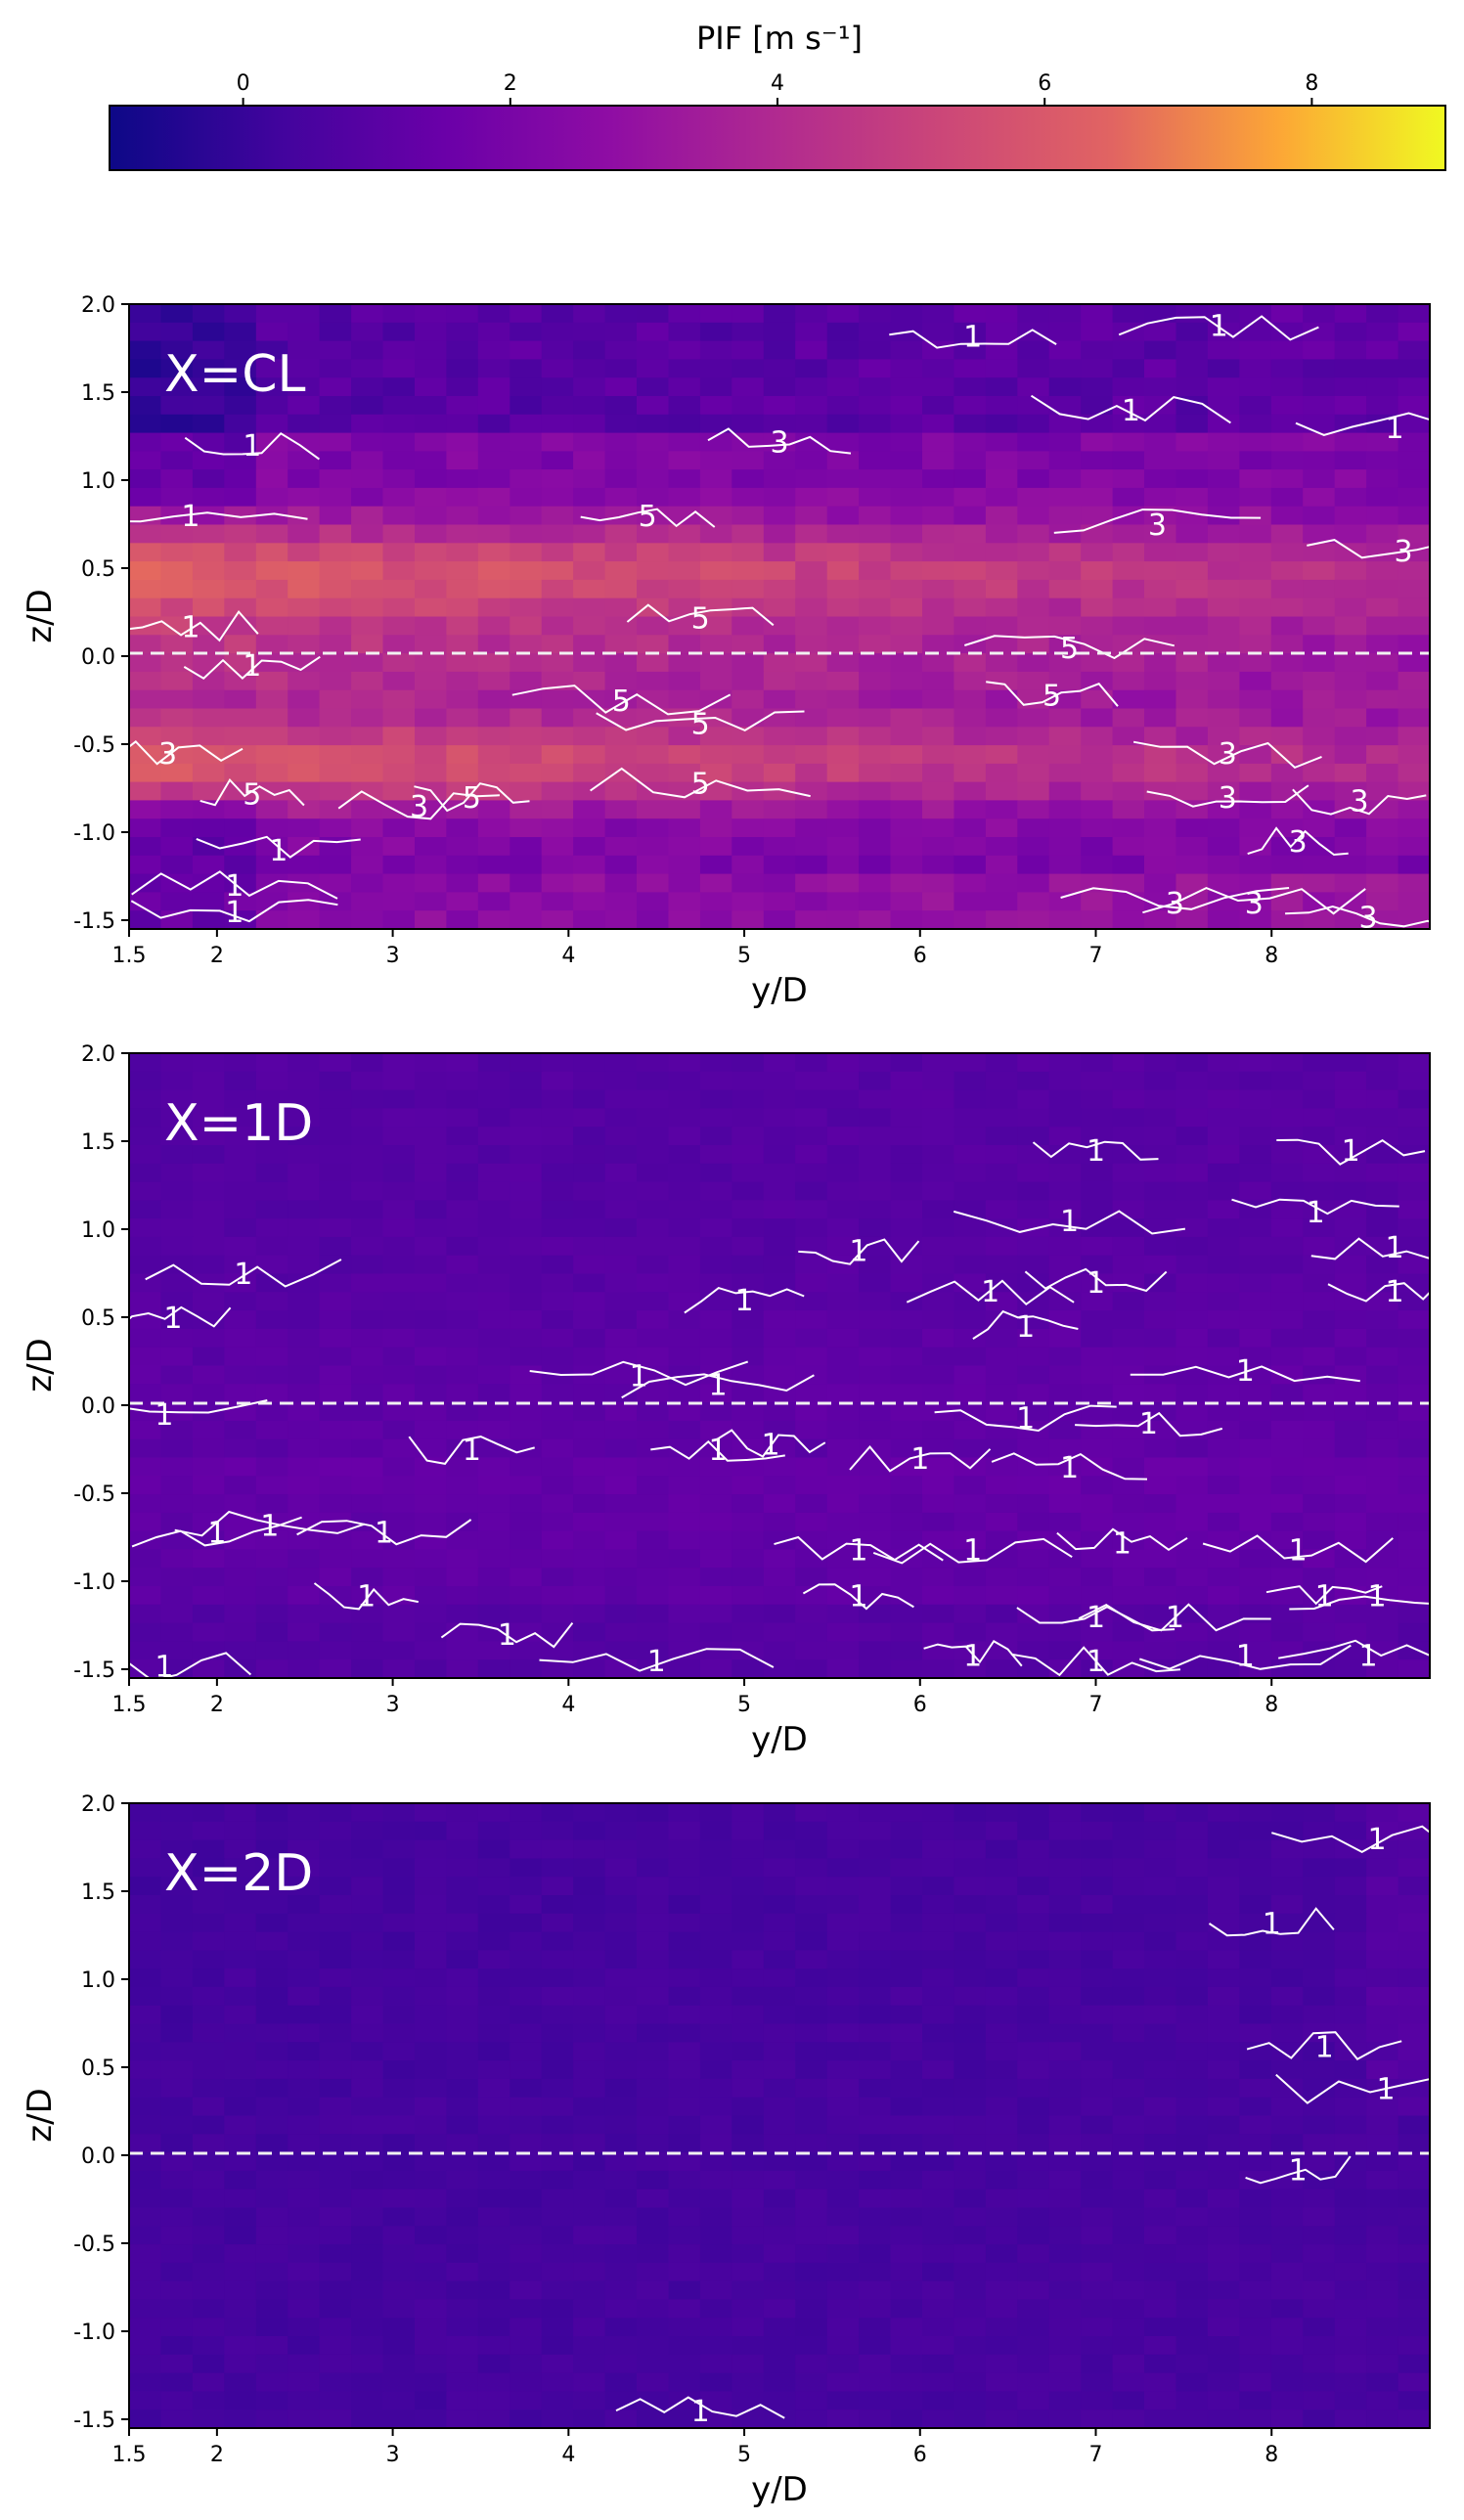 The image size is (1464, 2520). I want to click on y-axis-label: z/D, so click(40, 2115).